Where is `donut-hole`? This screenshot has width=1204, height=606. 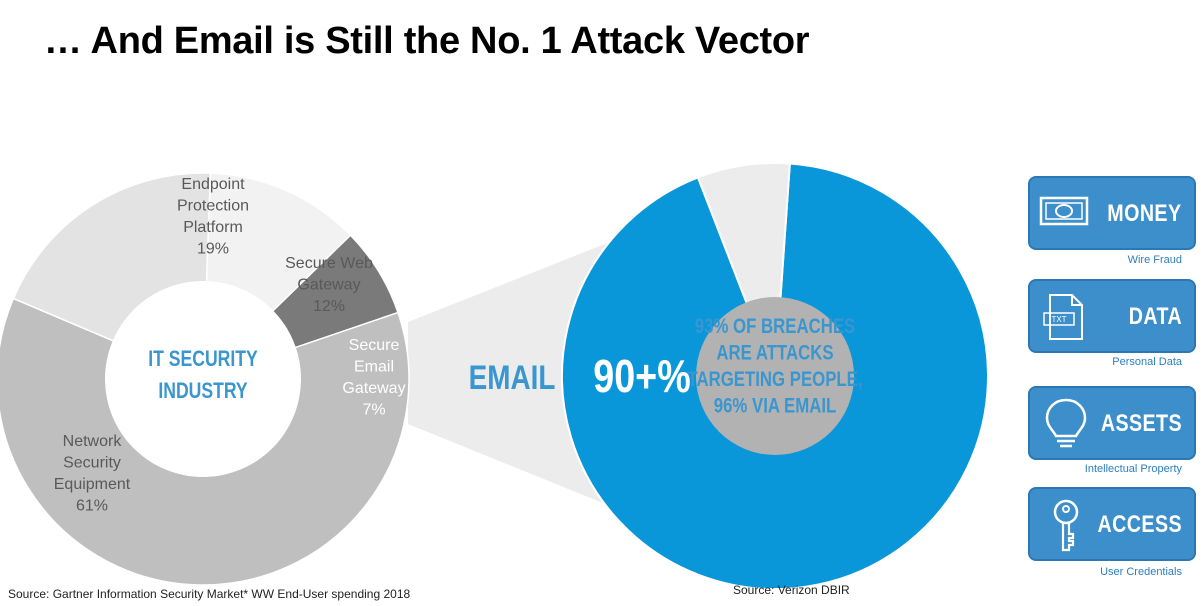 donut-hole is located at coordinates (203, 379).